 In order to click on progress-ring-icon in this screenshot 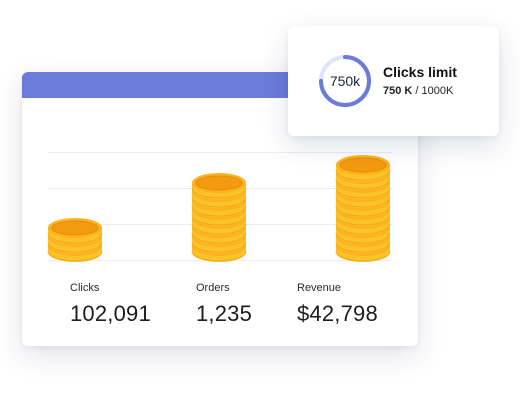, I will do `click(345, 81)`.